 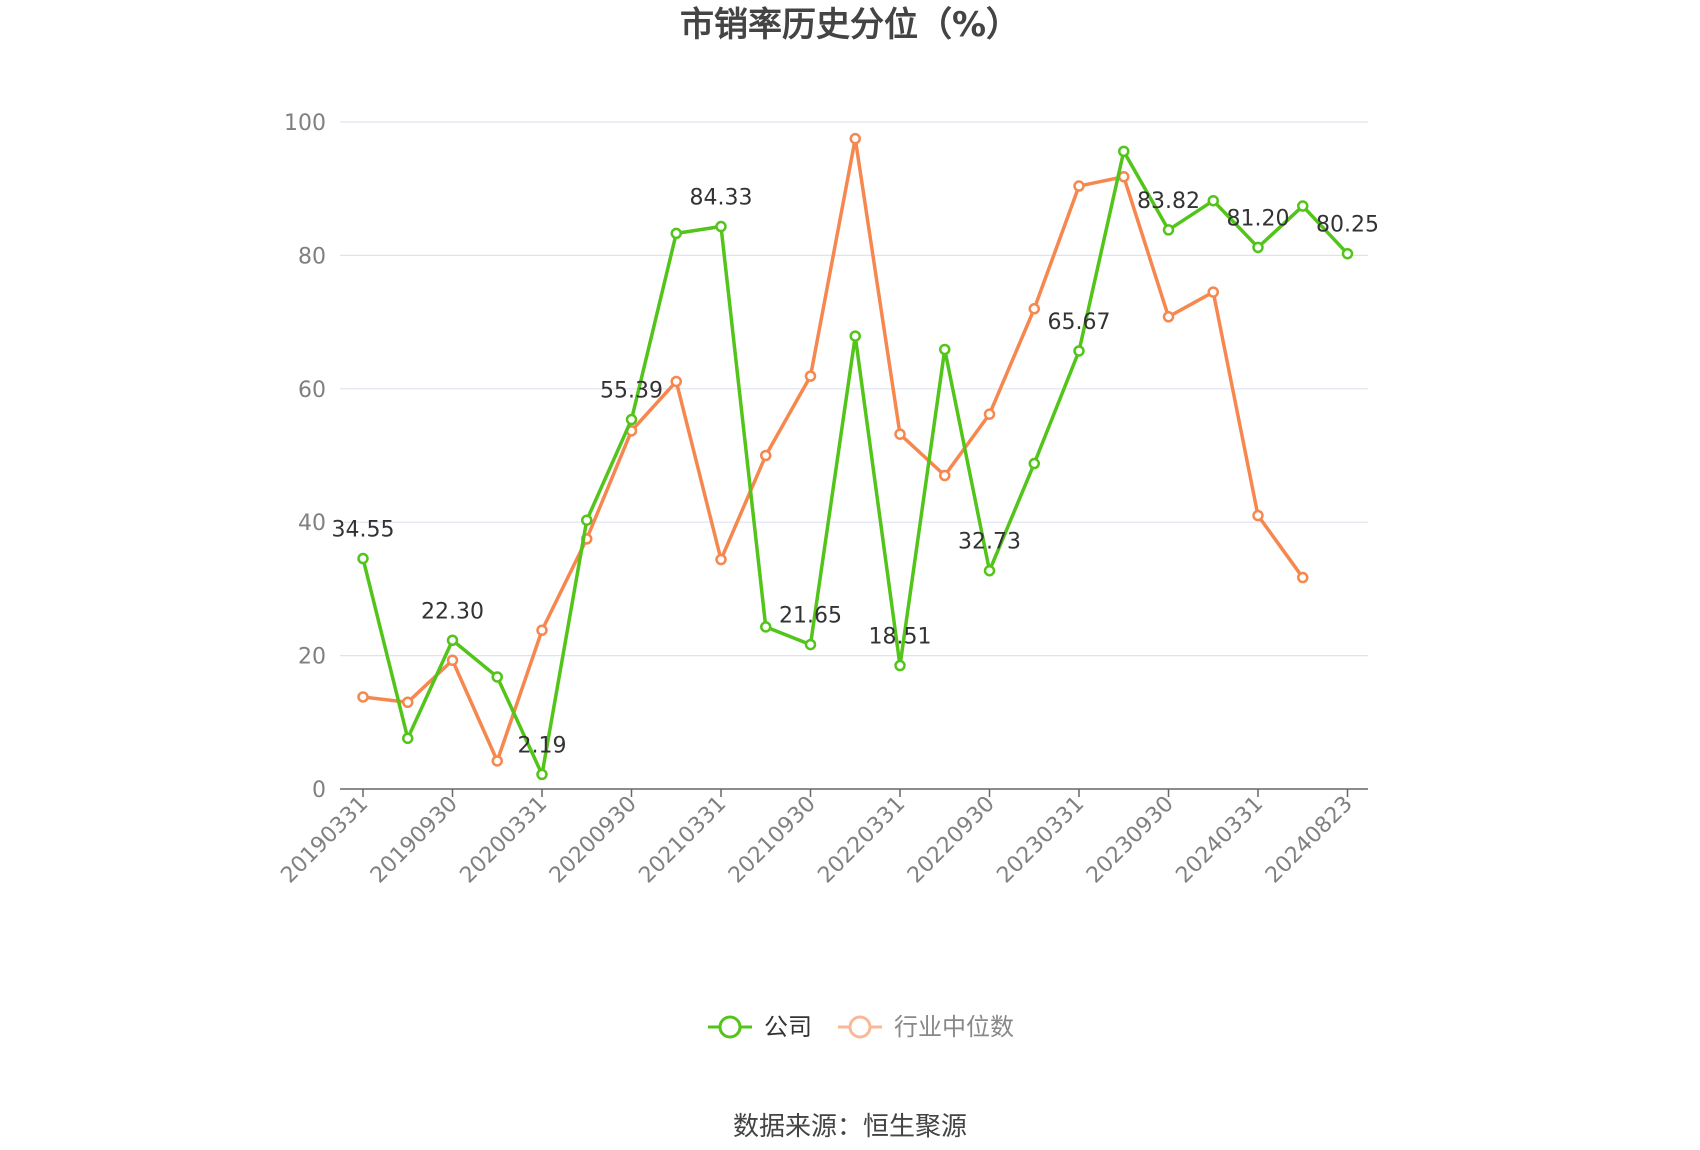 What do you see at coordinates (1079, 322) in the screenshot?
I see `data-label: 65.67` at bounding box center [1079, 322].